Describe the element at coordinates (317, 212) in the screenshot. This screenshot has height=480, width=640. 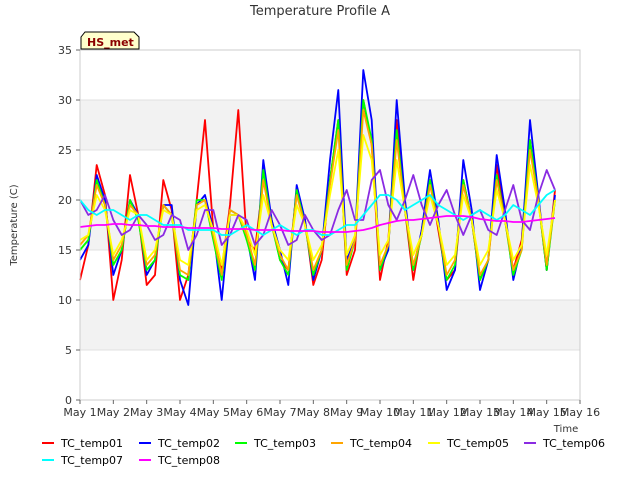
I see `series-line-tc-temp07` at that location.